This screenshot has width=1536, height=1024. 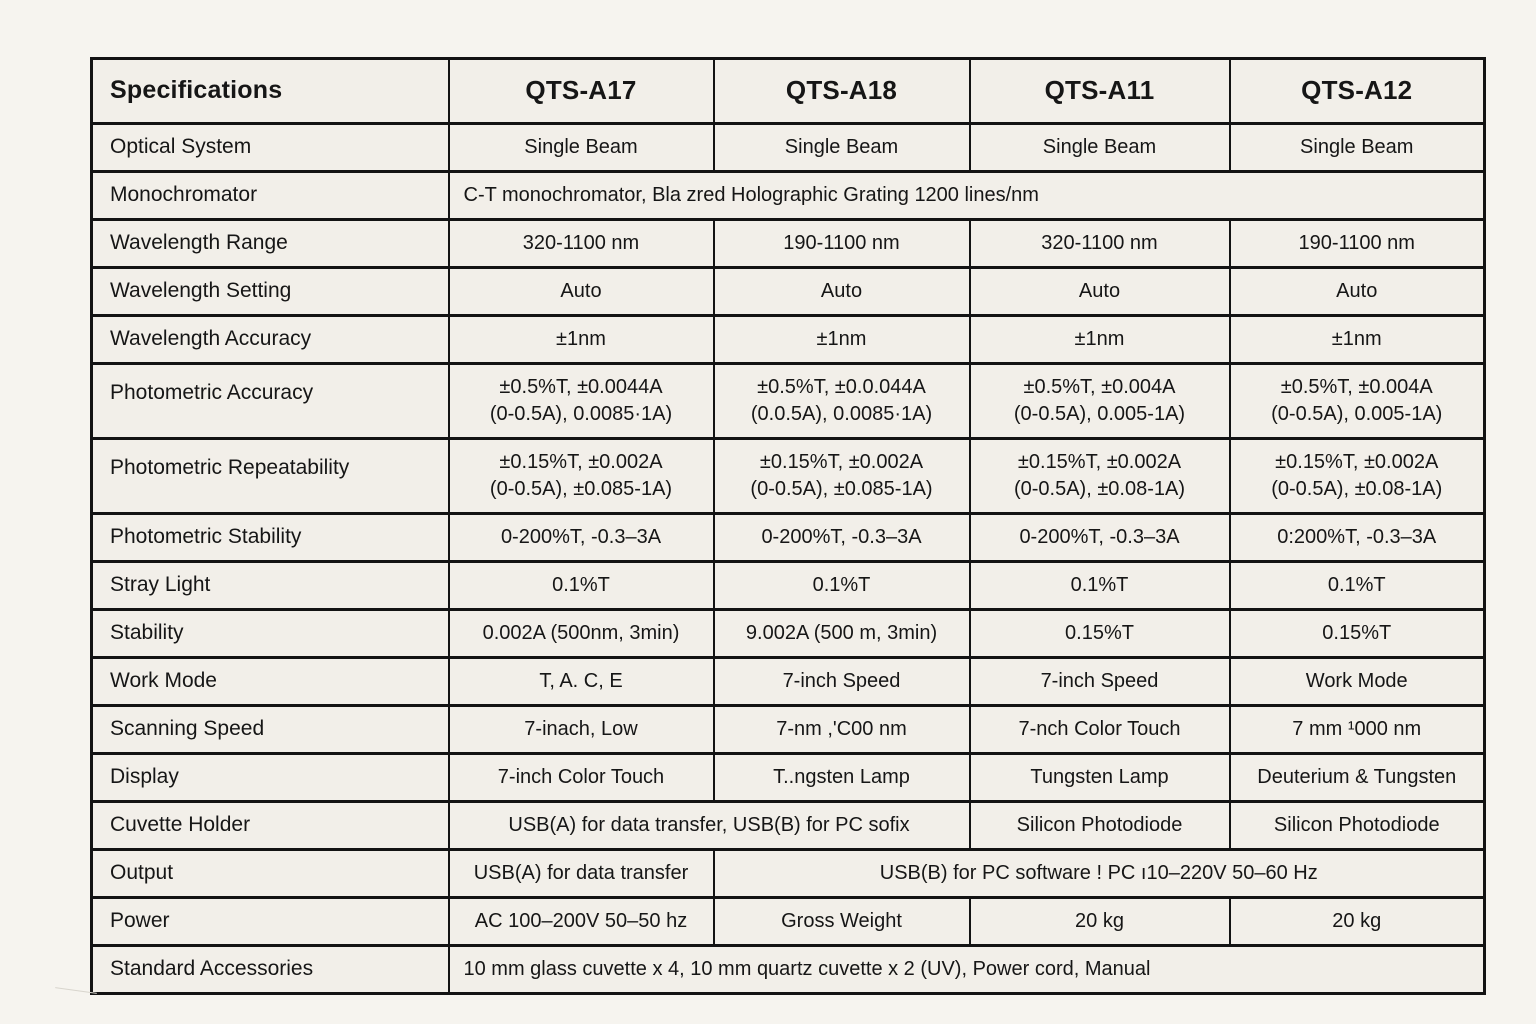 What do you see at coordinates (1099, 243) in the screenshot?
I see `wavelength-range-a11: 320-1100 nm` at bounding box center [1099, 243].